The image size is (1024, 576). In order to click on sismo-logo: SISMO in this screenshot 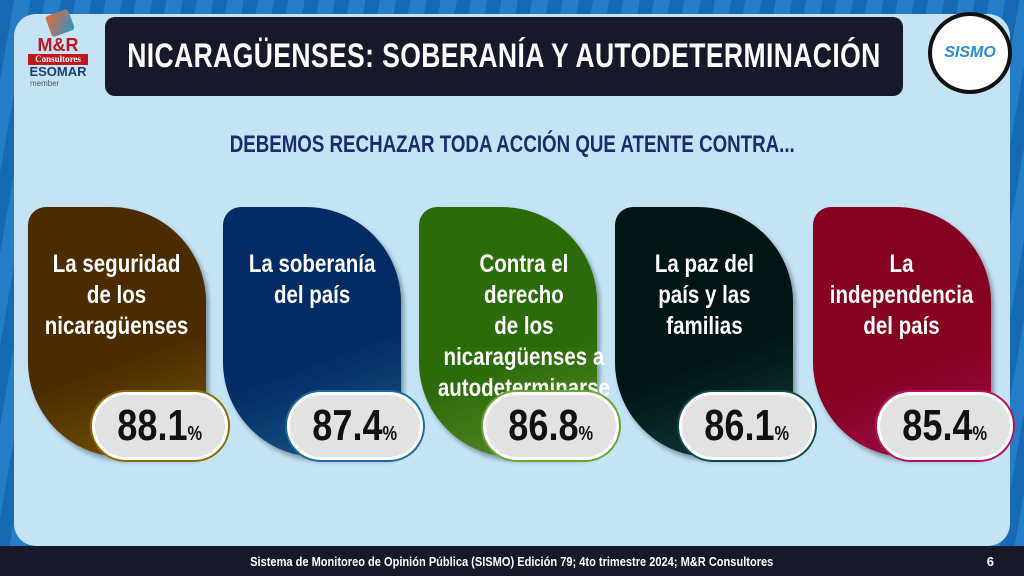, I will do `click(970, 53)`.